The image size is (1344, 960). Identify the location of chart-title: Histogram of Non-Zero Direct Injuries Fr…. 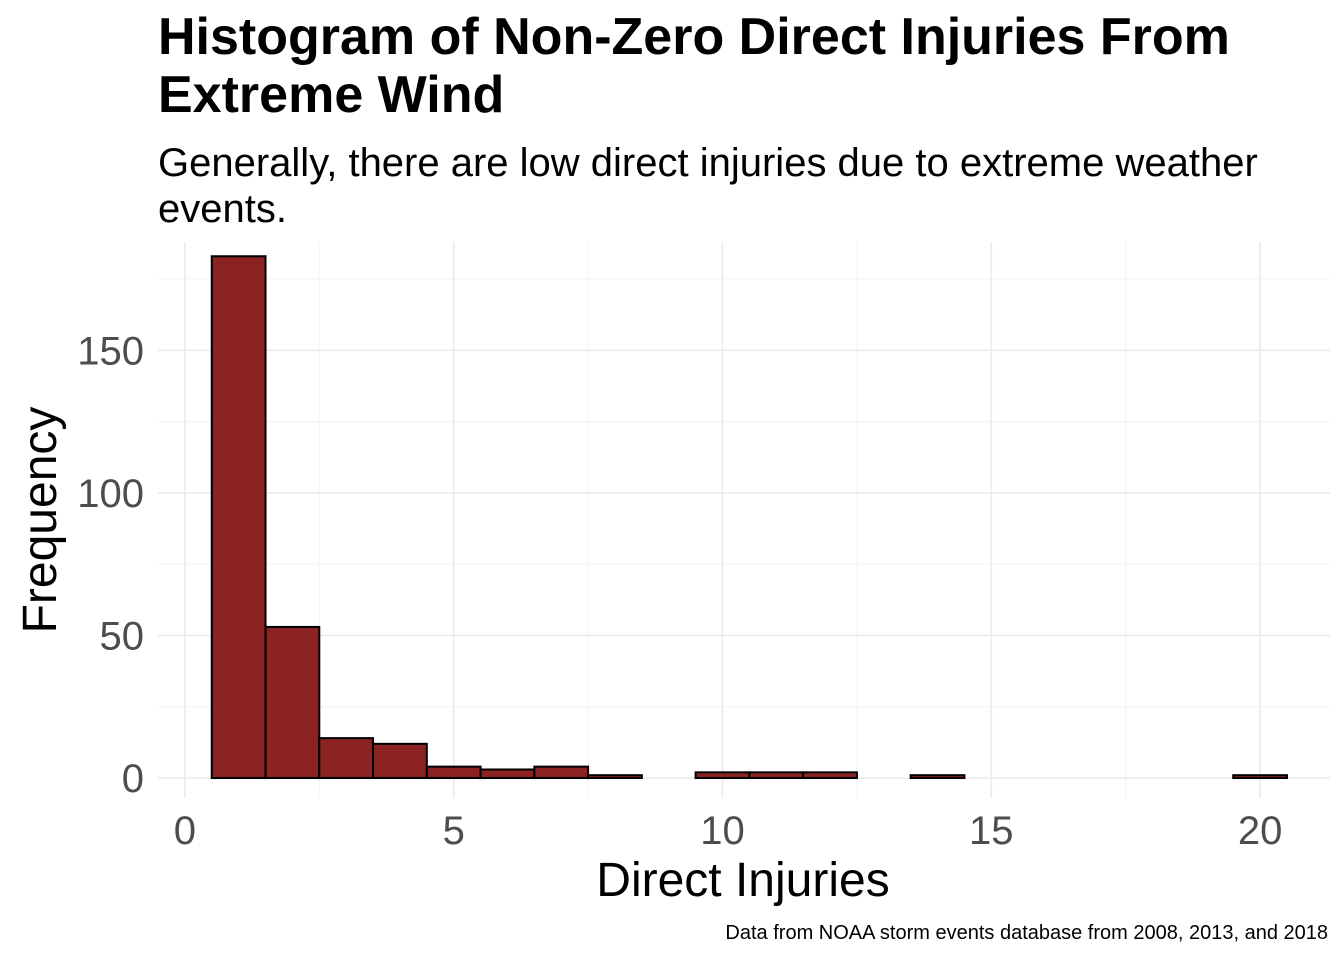
(694, 66).